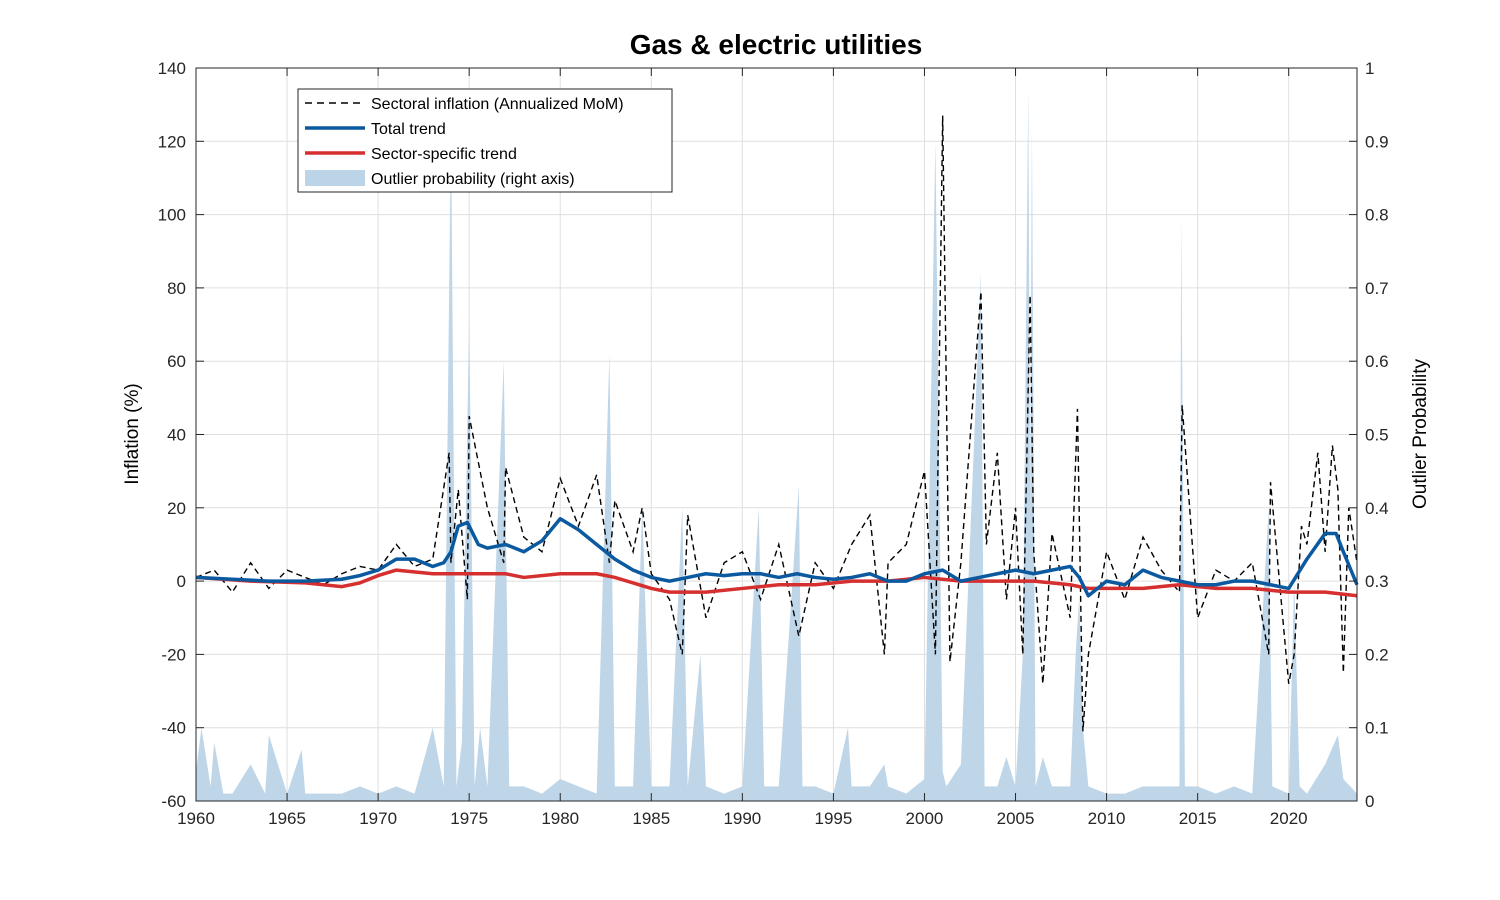  Describe the element at coordinates (172, 141) in the screenshot. I see `y-tick-label-120: 120` at that location.